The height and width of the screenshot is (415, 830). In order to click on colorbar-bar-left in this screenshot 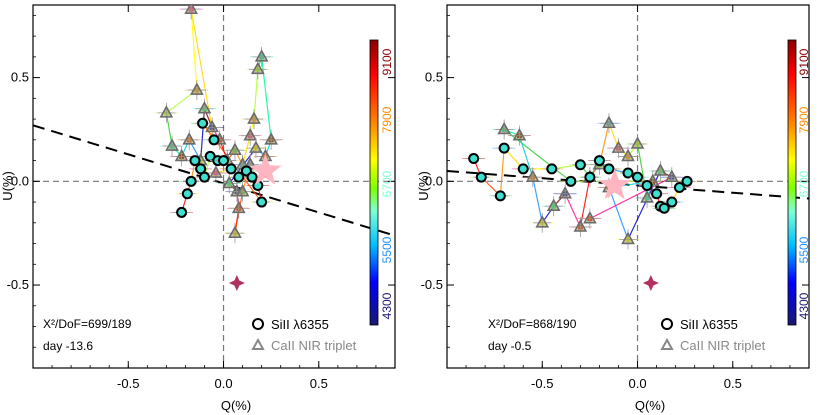, I will do `click(374, 182)`.